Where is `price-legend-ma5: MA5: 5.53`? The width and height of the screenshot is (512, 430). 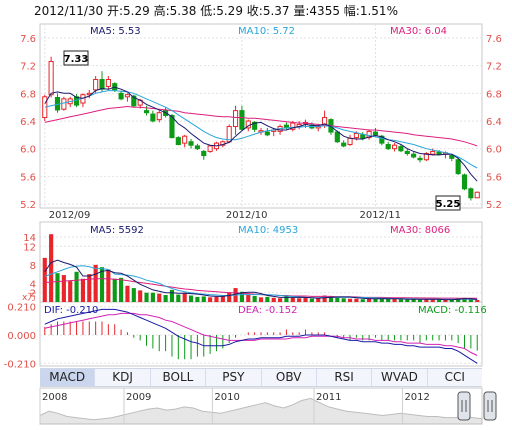
price-legend-ma5: MA5: 5.53 is located at coordinates (115, 31).